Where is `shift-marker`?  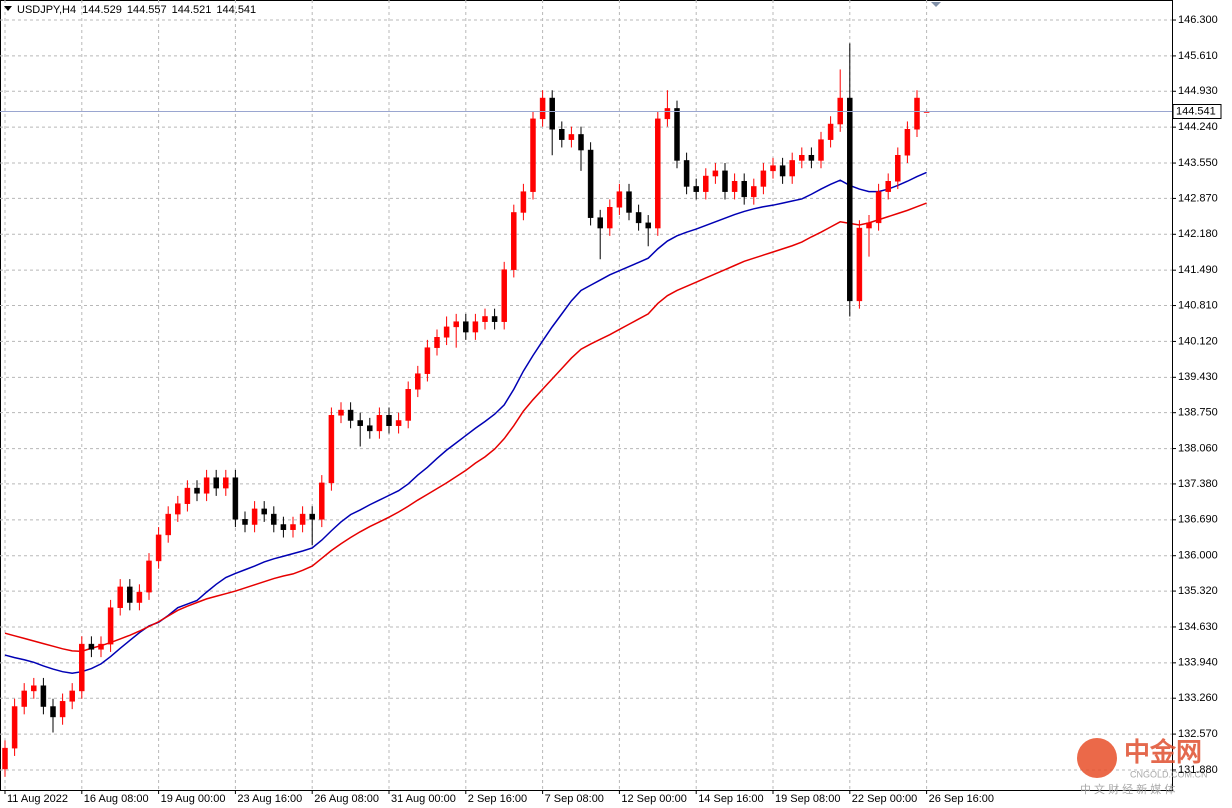
shift-marker is located at coordinates (936, 4).